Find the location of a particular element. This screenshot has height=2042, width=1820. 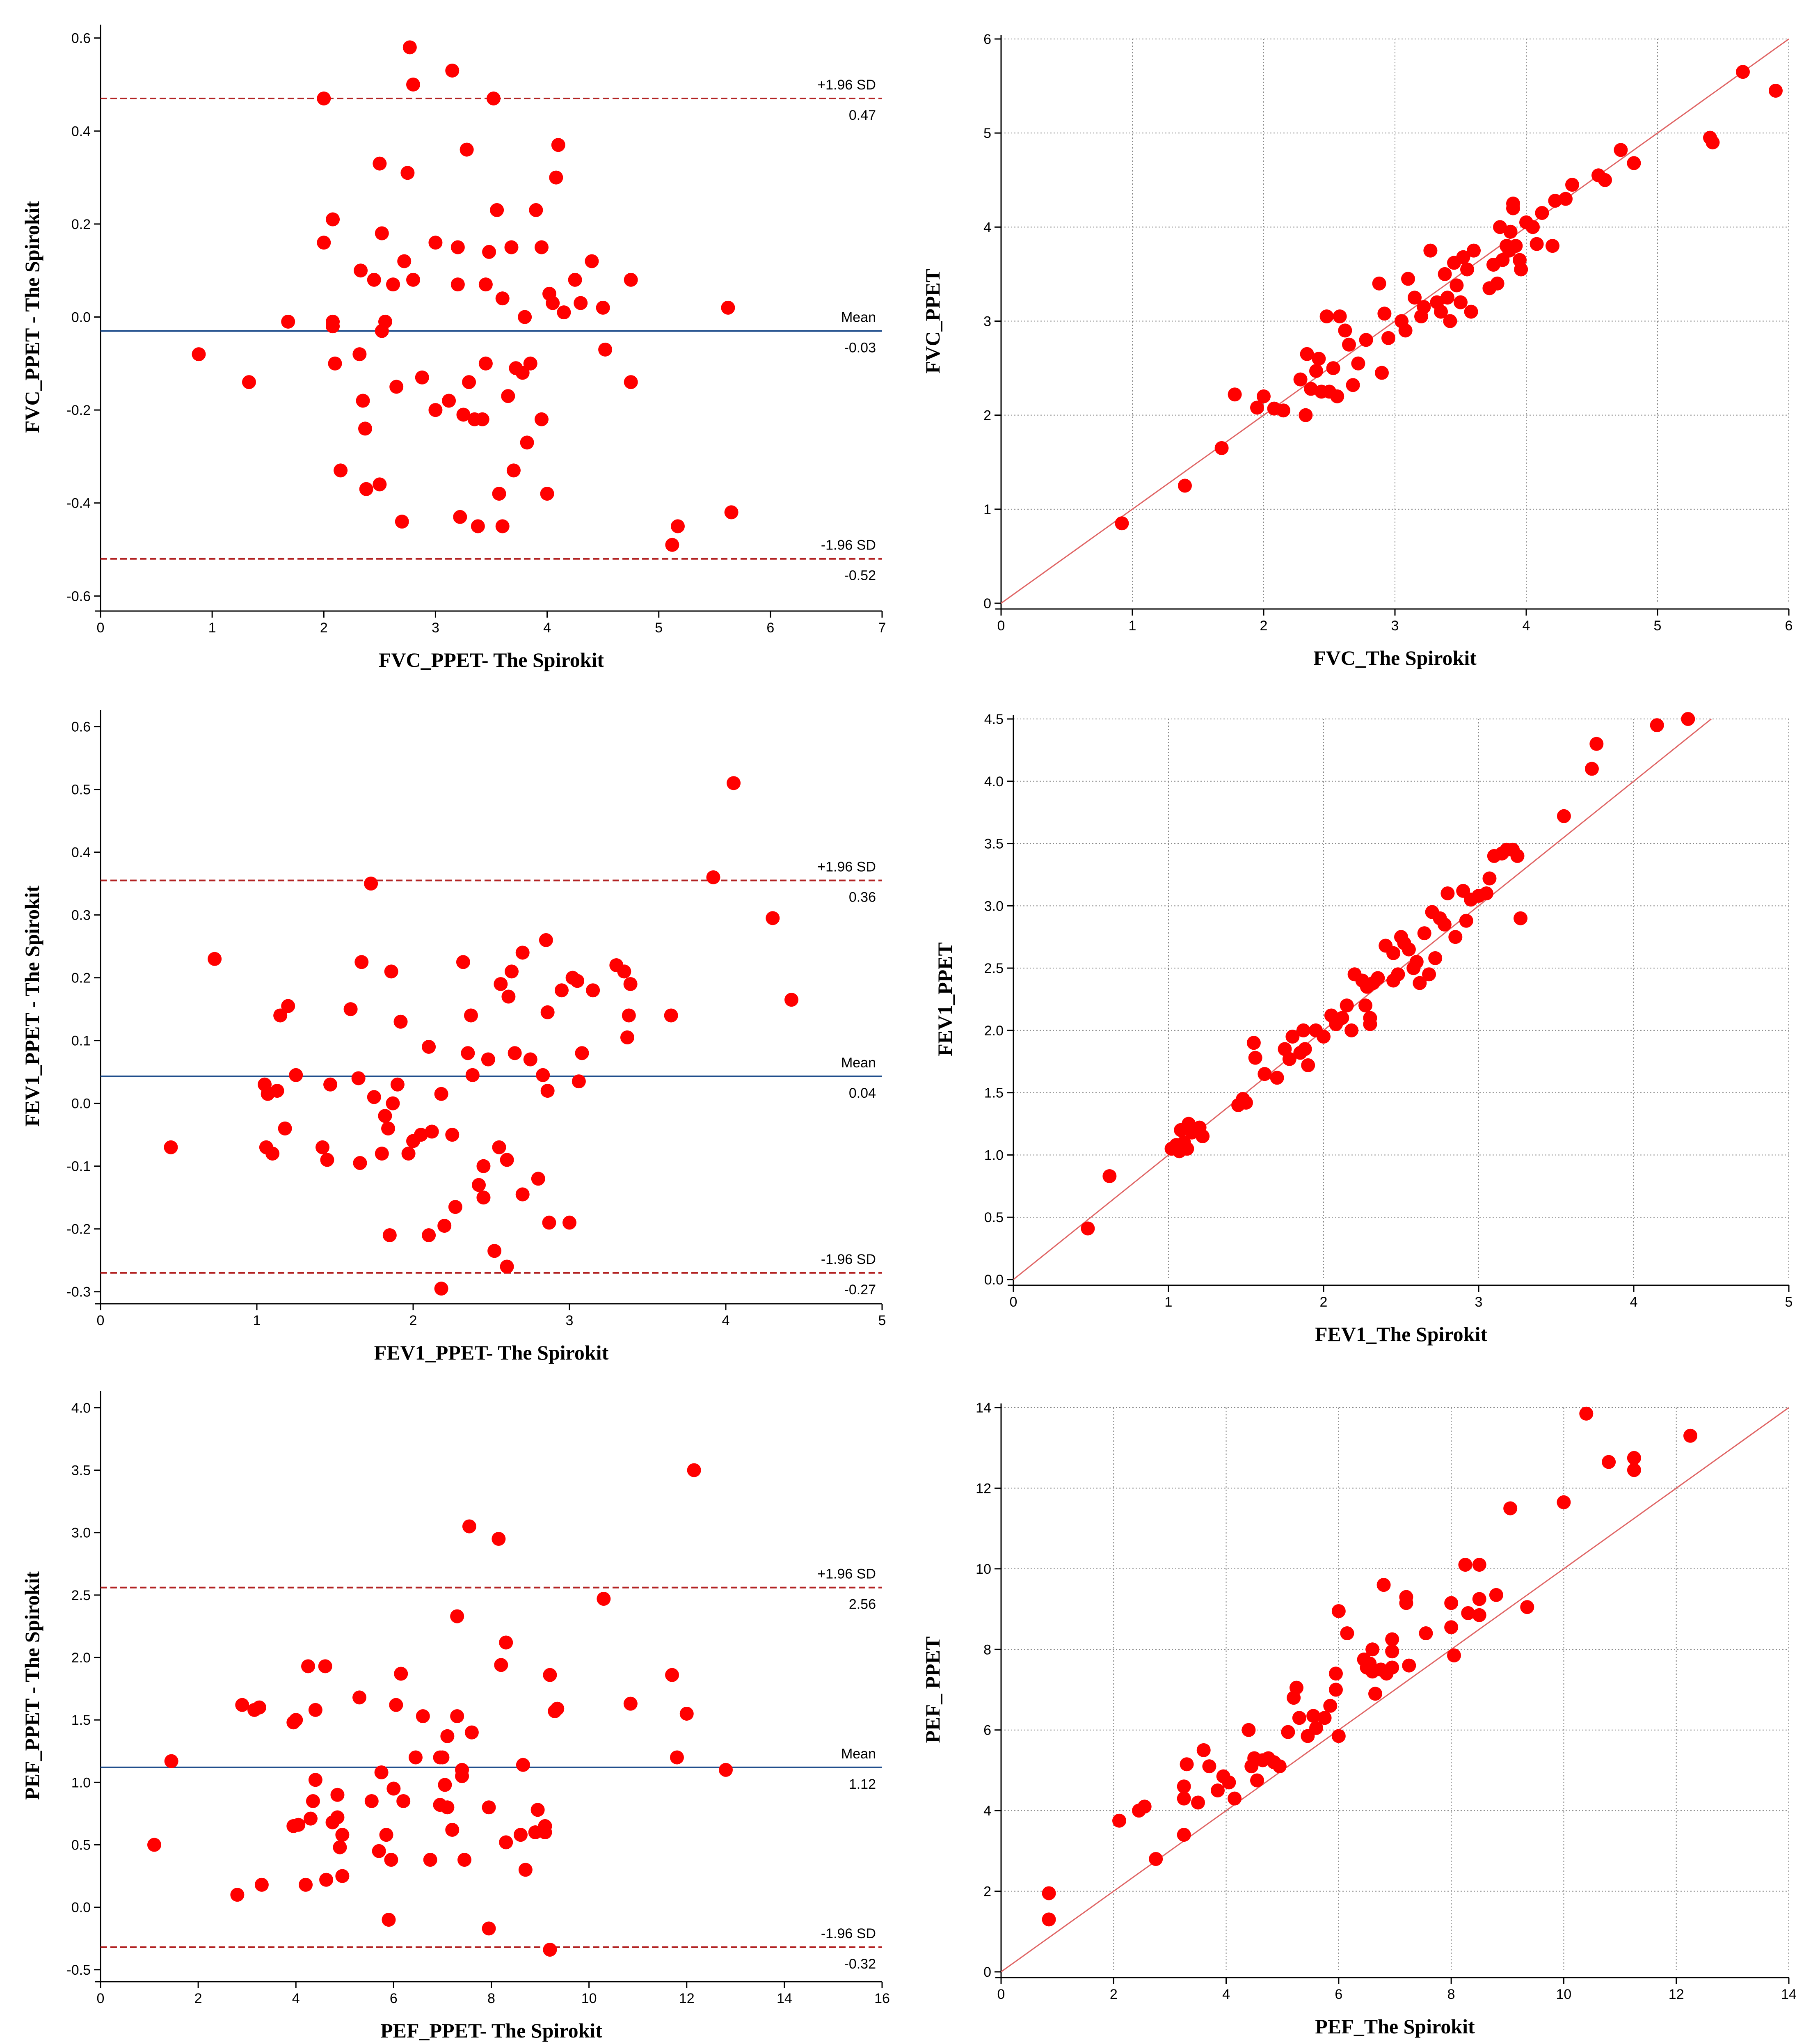

y-tick-label: 0 is located at coordinates (987, 603).